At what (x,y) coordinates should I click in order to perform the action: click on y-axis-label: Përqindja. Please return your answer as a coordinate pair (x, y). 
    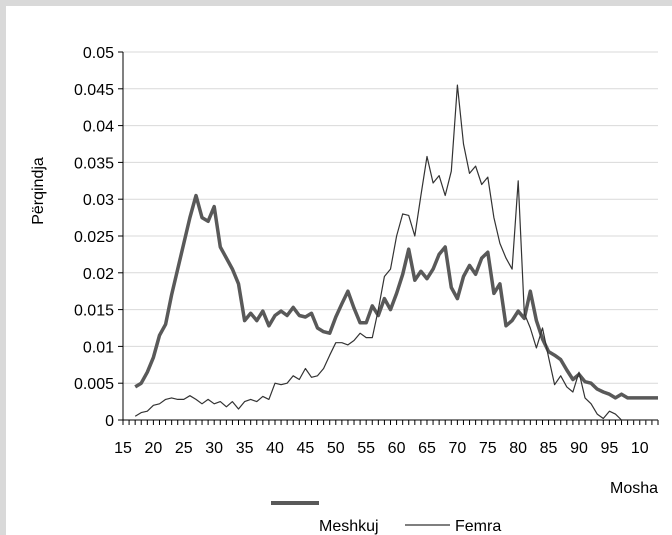
    Looking at the image, I should click on (38, 191).